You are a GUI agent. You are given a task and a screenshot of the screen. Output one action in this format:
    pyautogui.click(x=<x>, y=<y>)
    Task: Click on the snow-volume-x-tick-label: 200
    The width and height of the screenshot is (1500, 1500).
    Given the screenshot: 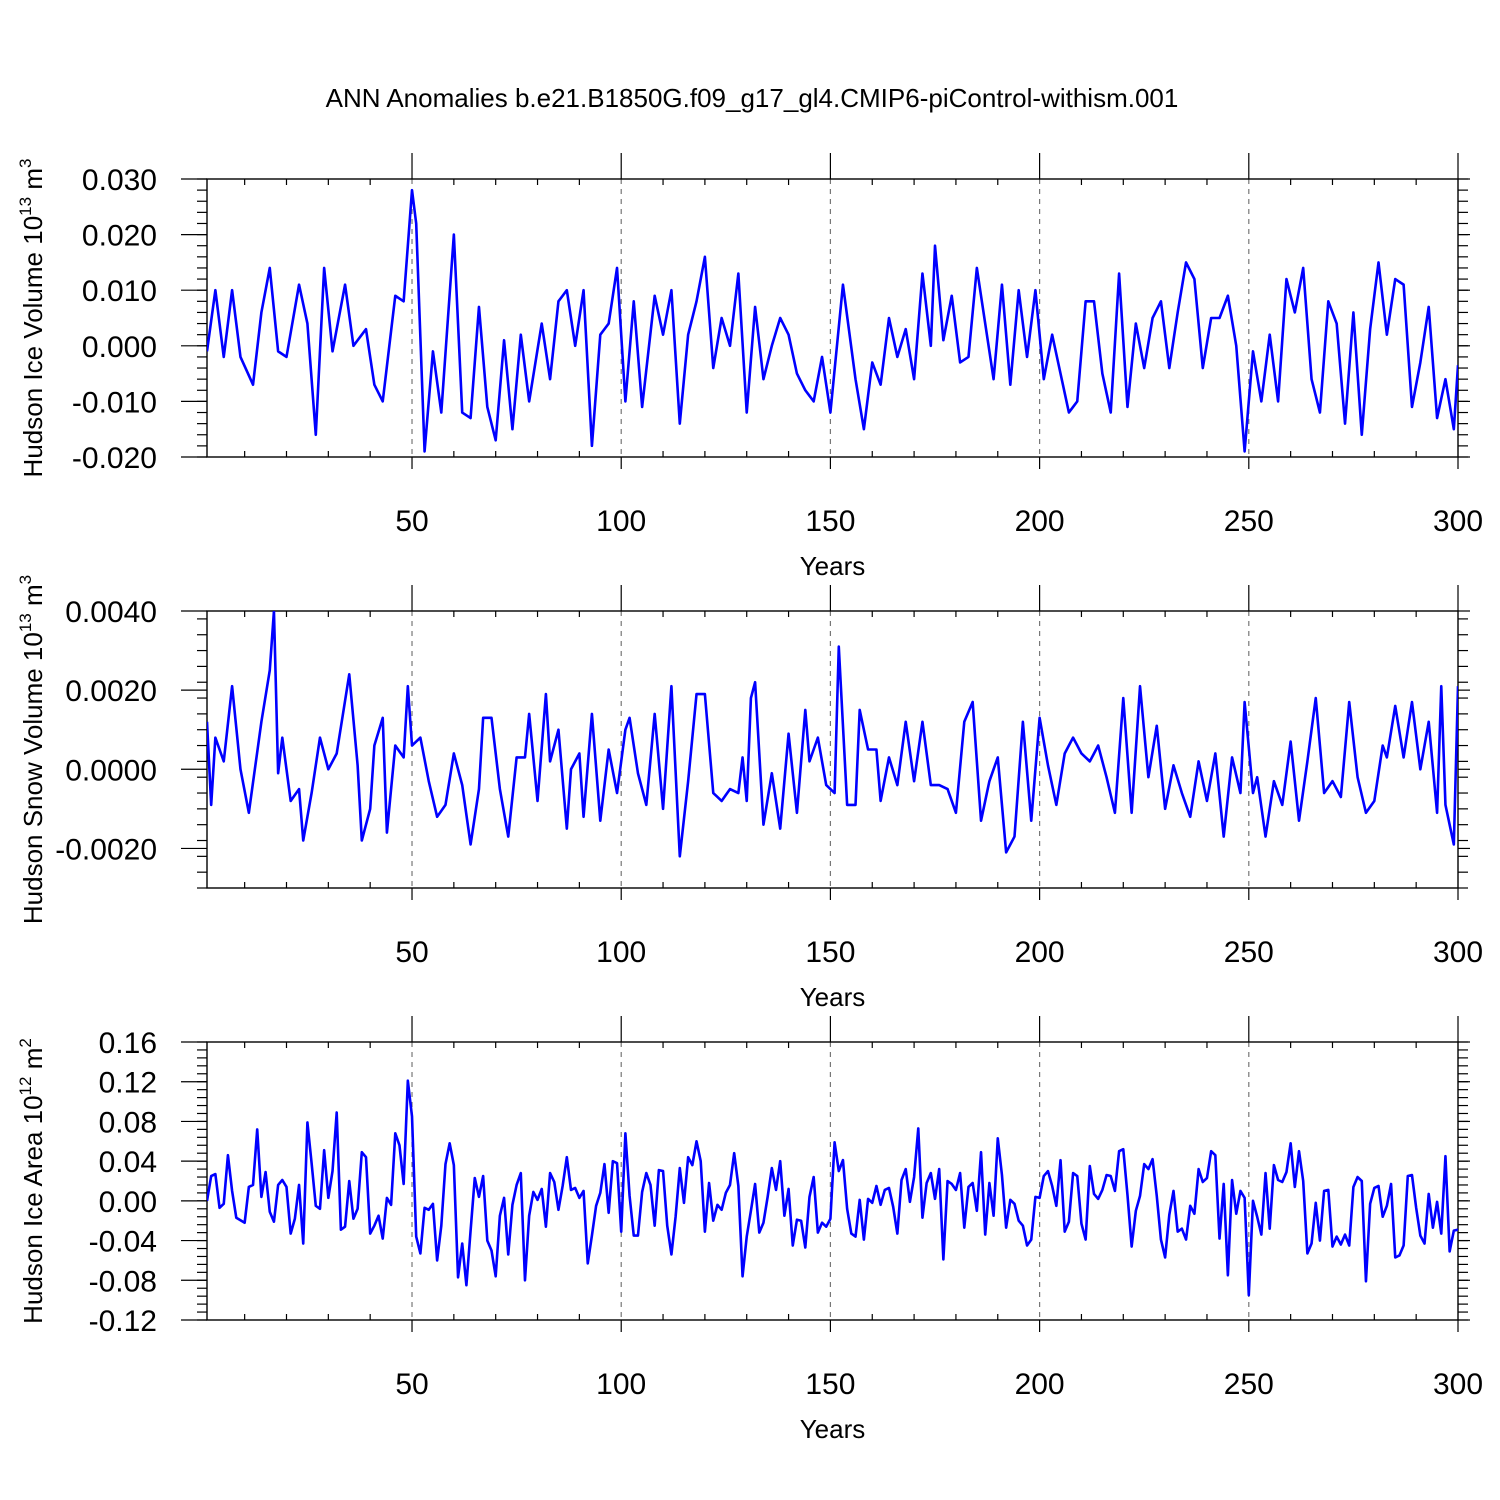 What is the action you would take?
    pyautogui.click(x=1040, y=952)
    